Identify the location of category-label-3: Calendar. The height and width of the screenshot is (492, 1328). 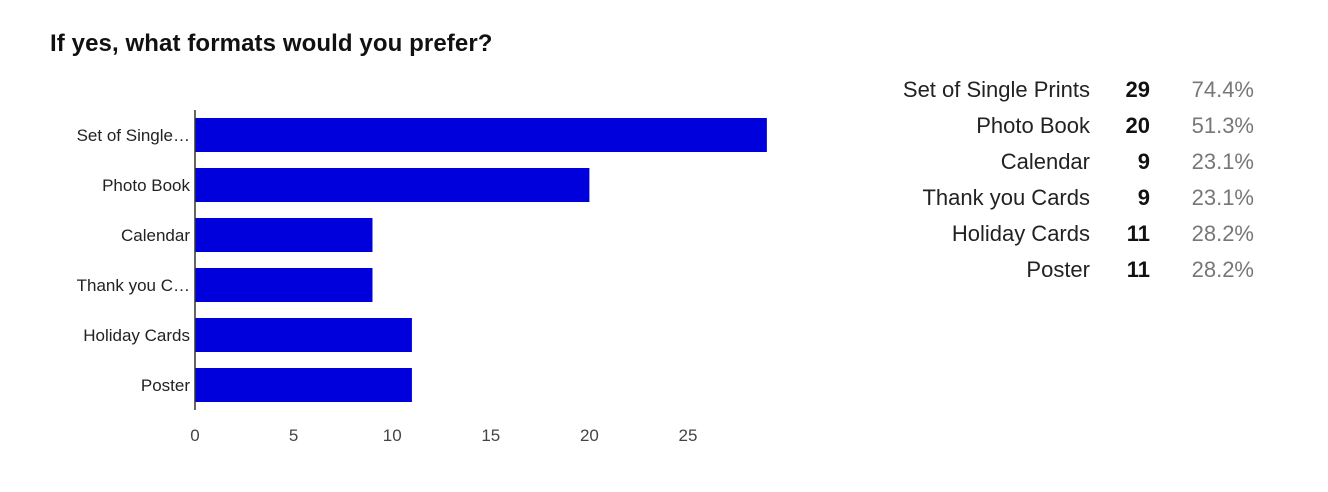
(155, 235).